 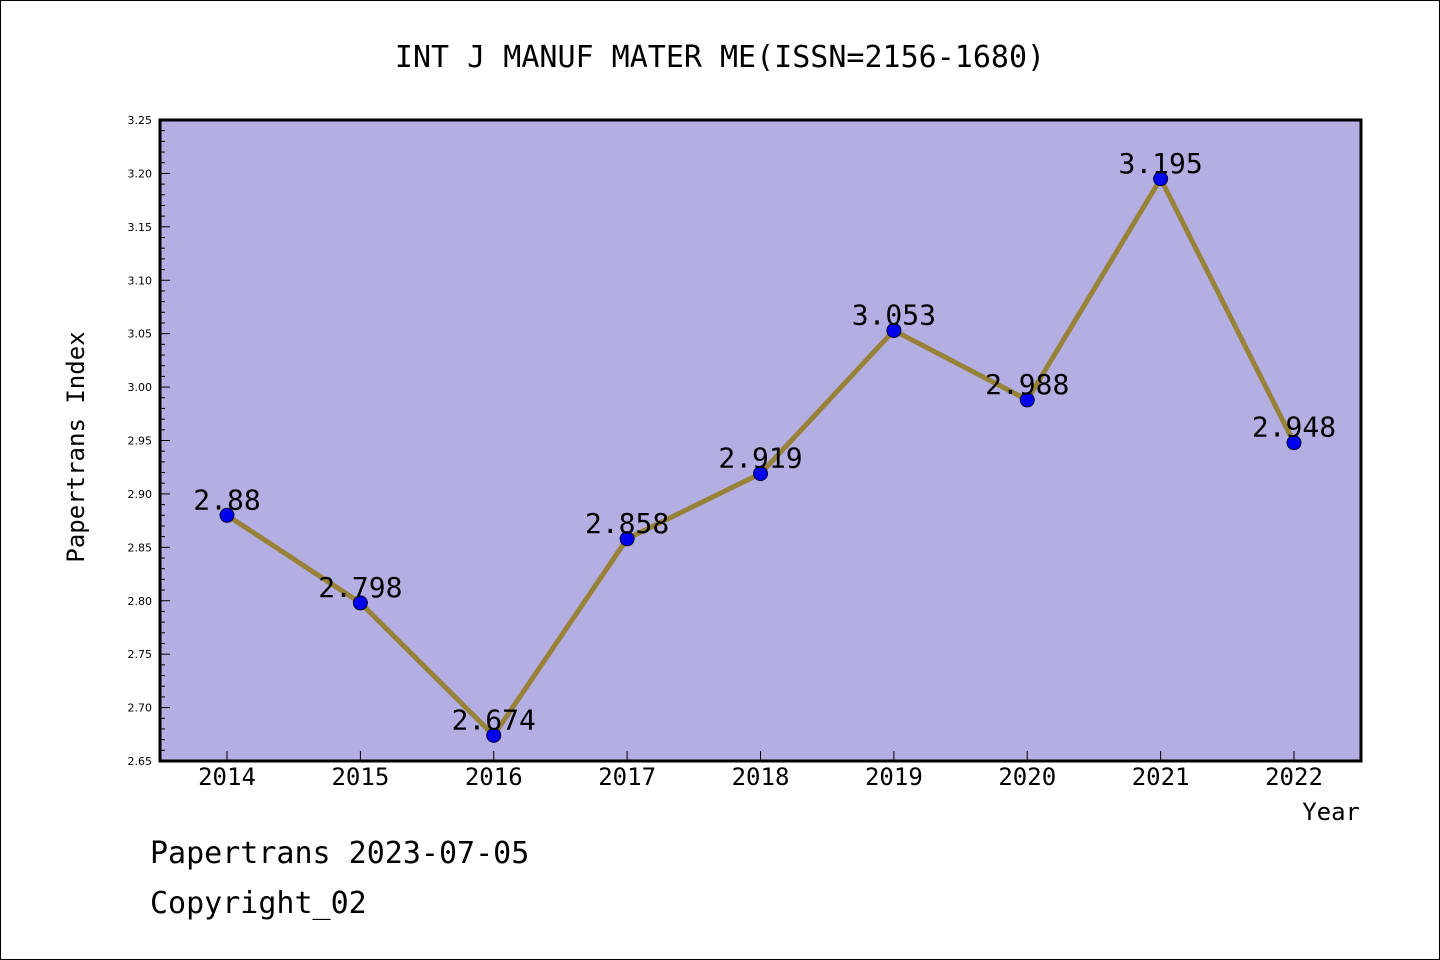 I want to click on x-tick-label: 2021, so click(x=1161, y=777).